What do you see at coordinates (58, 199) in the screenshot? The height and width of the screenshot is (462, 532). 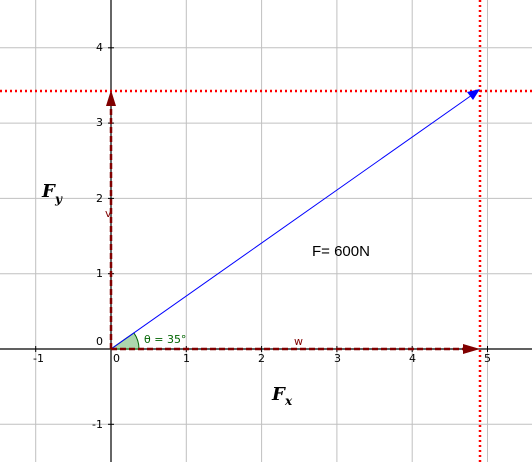 I see `fy-label-subscript: y` at bounding box center [58, 199].